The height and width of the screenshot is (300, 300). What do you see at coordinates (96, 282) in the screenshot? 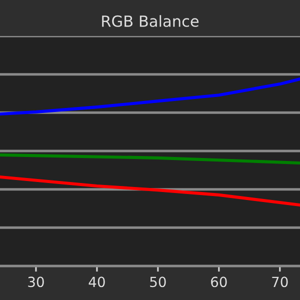
I see `x-tick-label: 40` at bounding box center [96, 282].